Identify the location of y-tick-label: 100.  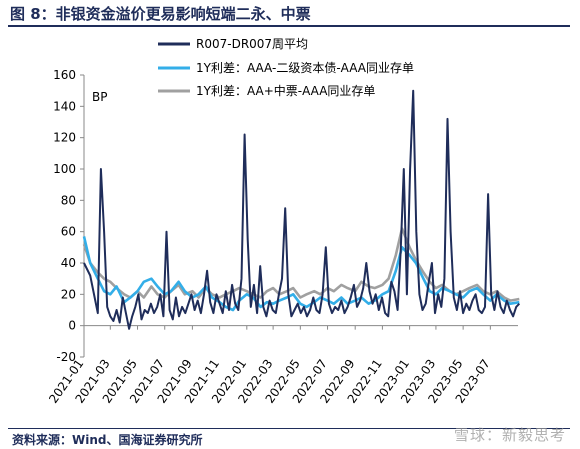
(64, 169).